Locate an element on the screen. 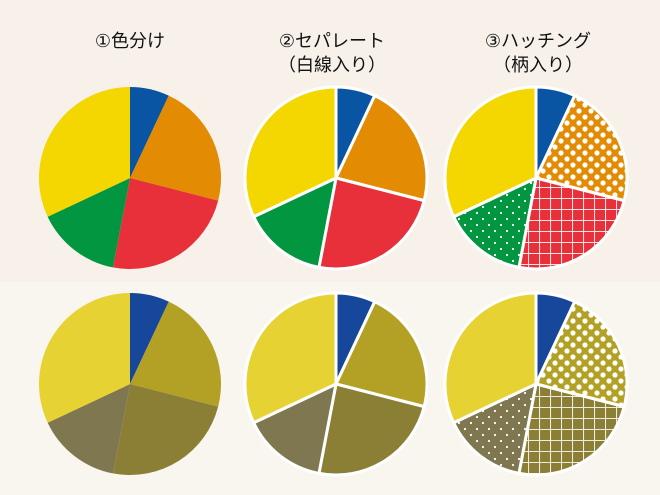 The image size is (660, 495). column-3-title: ③ハッチング is located at coordinates (538, 41).